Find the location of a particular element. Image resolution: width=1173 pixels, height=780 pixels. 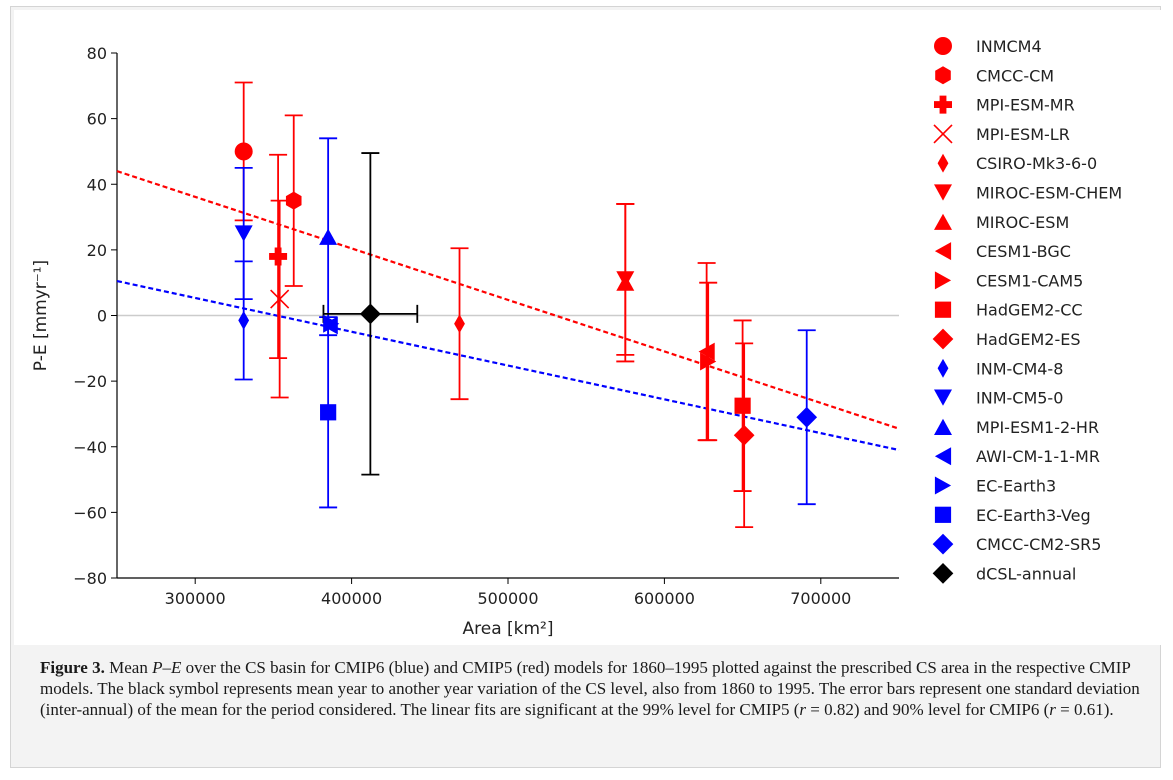

y-axis-label: P-E [mmyr⁻¹] is located at coordinates (41, 315).